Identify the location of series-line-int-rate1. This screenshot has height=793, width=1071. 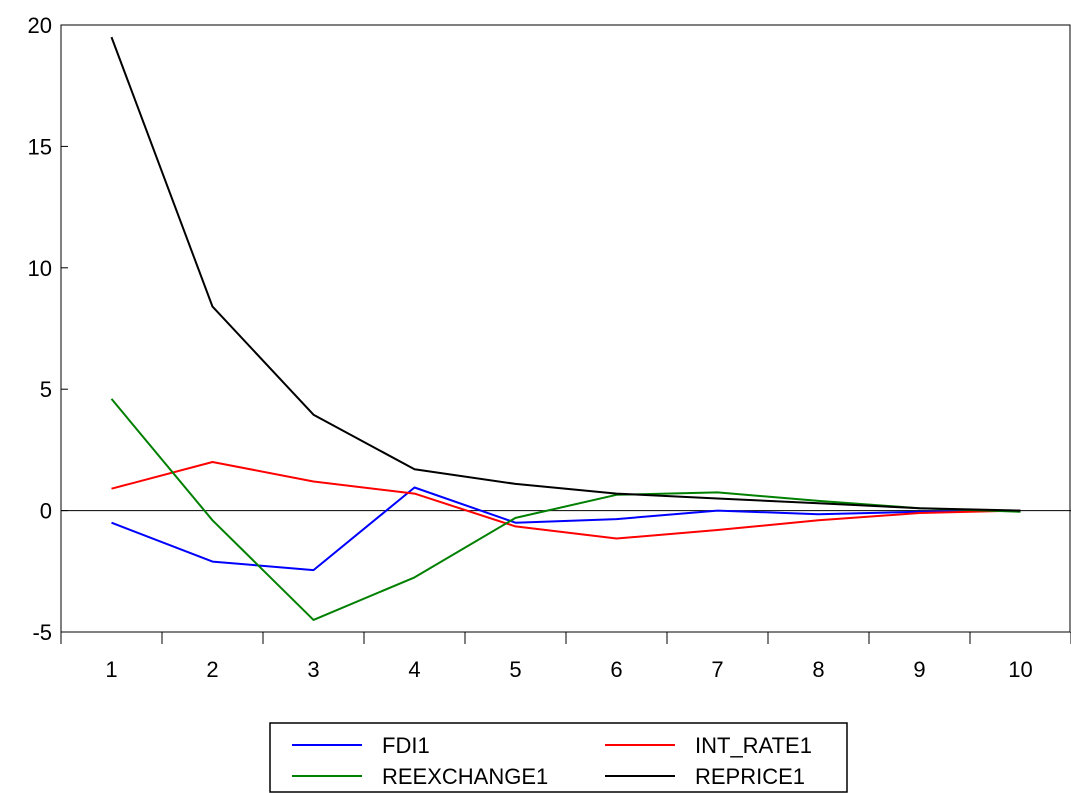
(566, 500).